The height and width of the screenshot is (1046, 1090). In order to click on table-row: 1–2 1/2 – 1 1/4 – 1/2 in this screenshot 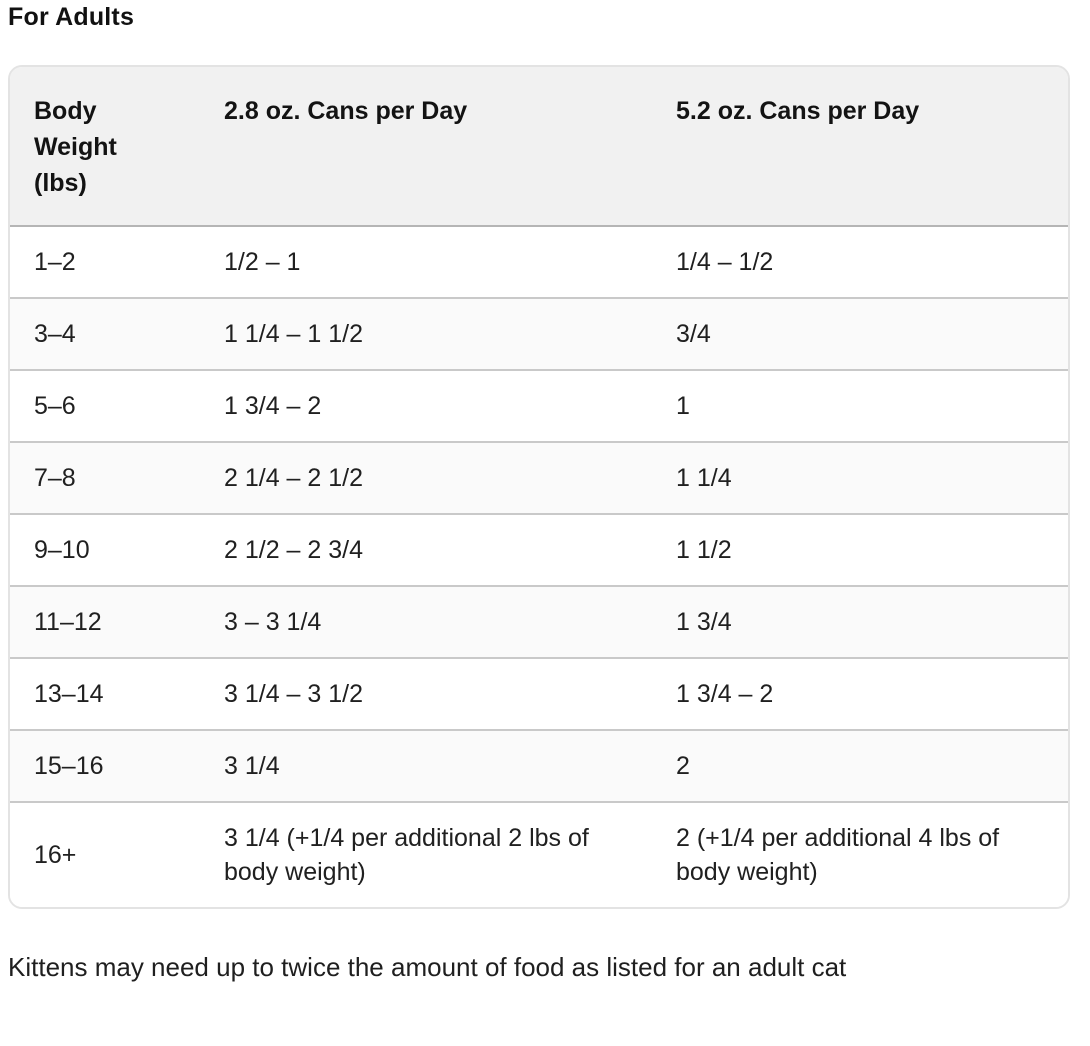, I will do `click(539, 262)`.